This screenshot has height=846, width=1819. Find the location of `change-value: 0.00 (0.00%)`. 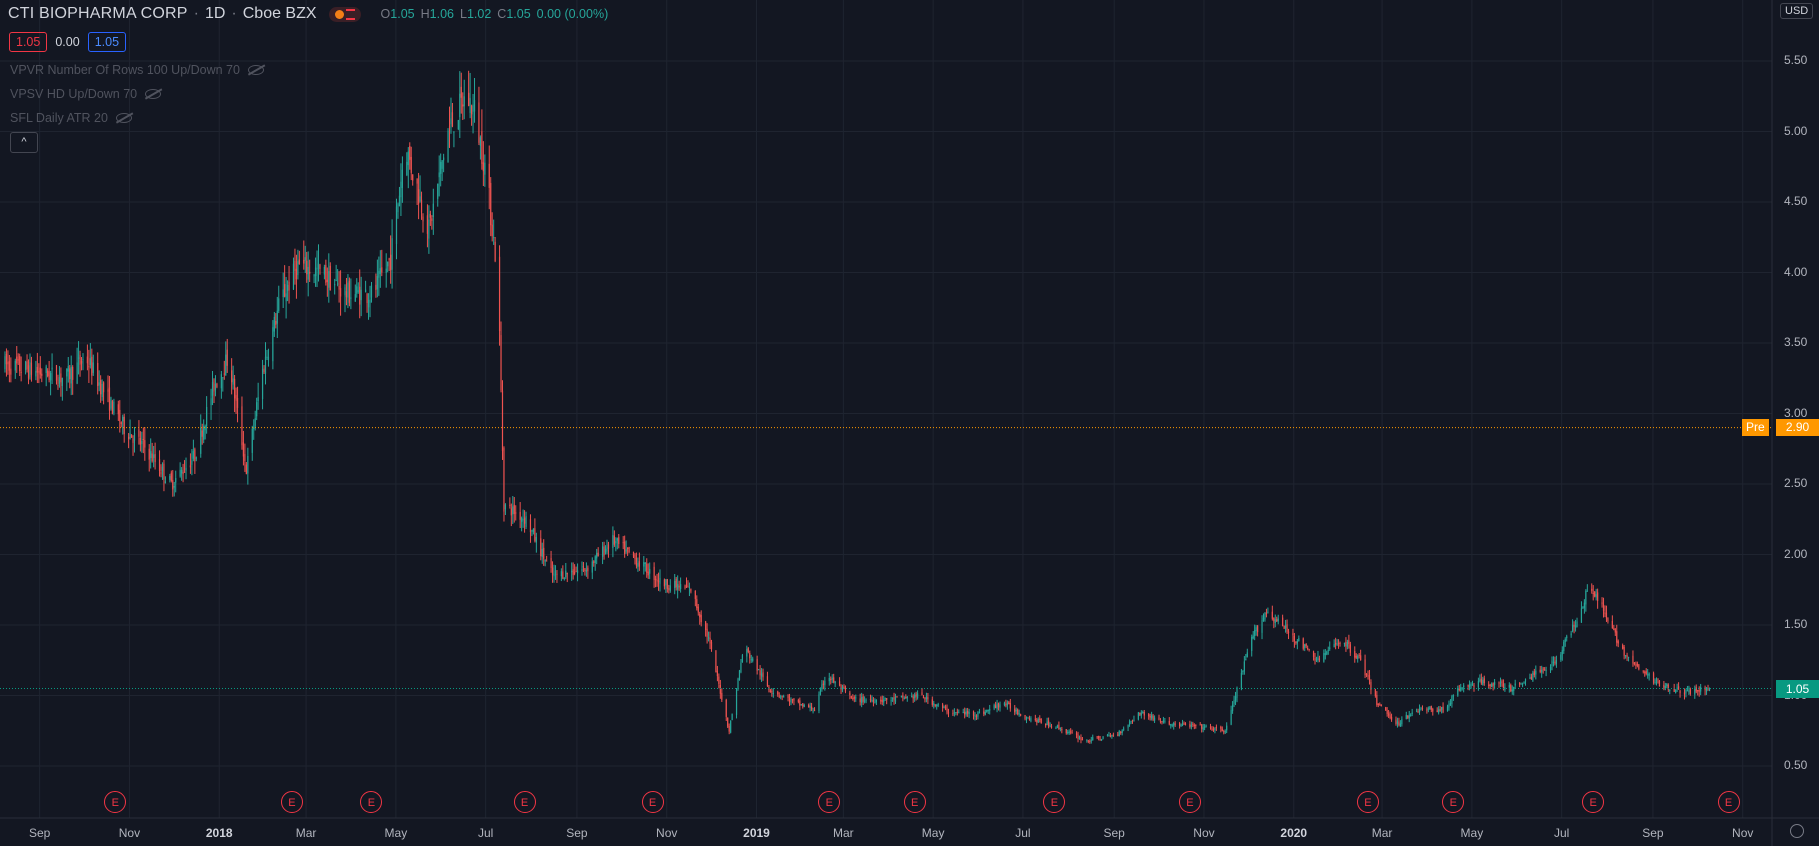

change-value: 0.00 (0.00%) is located at coordinates (572, 14).